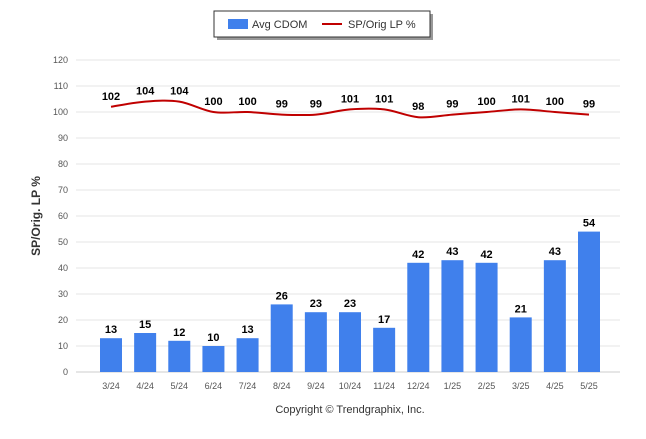  Describe the element at coordinates (521, 309) in the screenshot. I see `bar-label: 21` at that location.